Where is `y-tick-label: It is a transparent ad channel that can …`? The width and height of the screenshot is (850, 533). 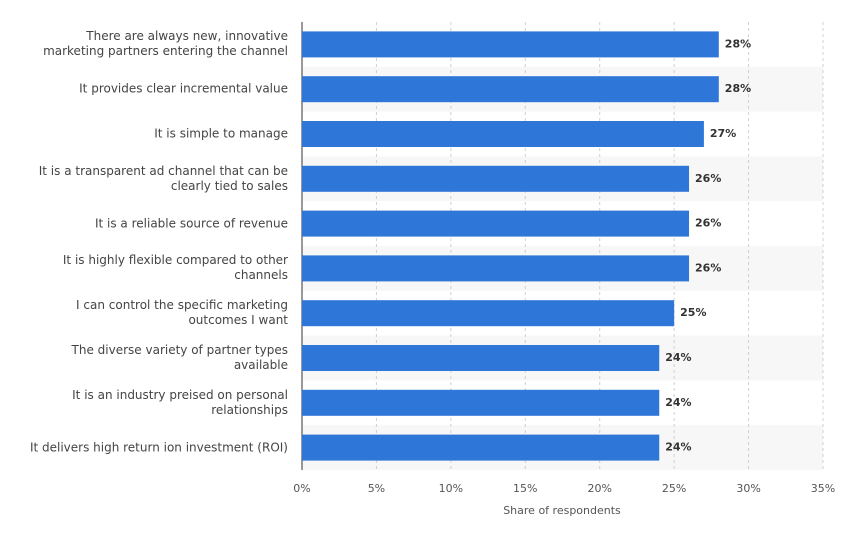 y-tick-label: It is a transparent ad channel that can … is located at coordinates (163, 178).